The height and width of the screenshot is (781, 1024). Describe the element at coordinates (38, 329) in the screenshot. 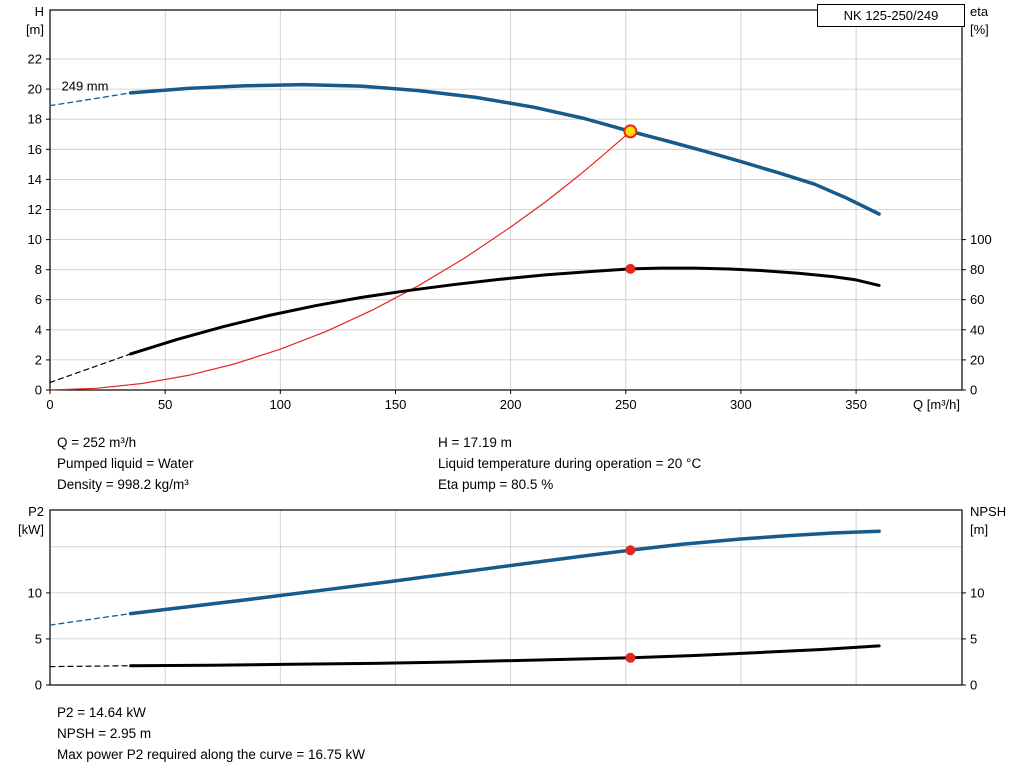

I see `svg-text: 4` at that location.